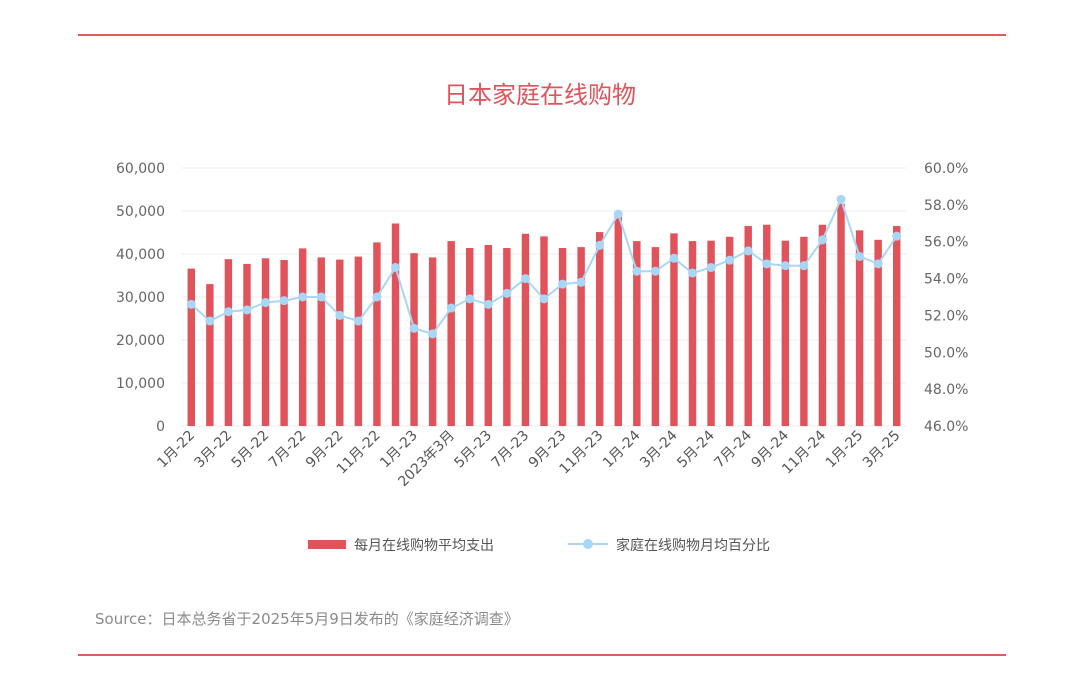 This screenshot has width=1080, height=690. Describe the element at coordinates (288, 450) in the screenshot. I see `x-tick-label: 7月-22` at that location.